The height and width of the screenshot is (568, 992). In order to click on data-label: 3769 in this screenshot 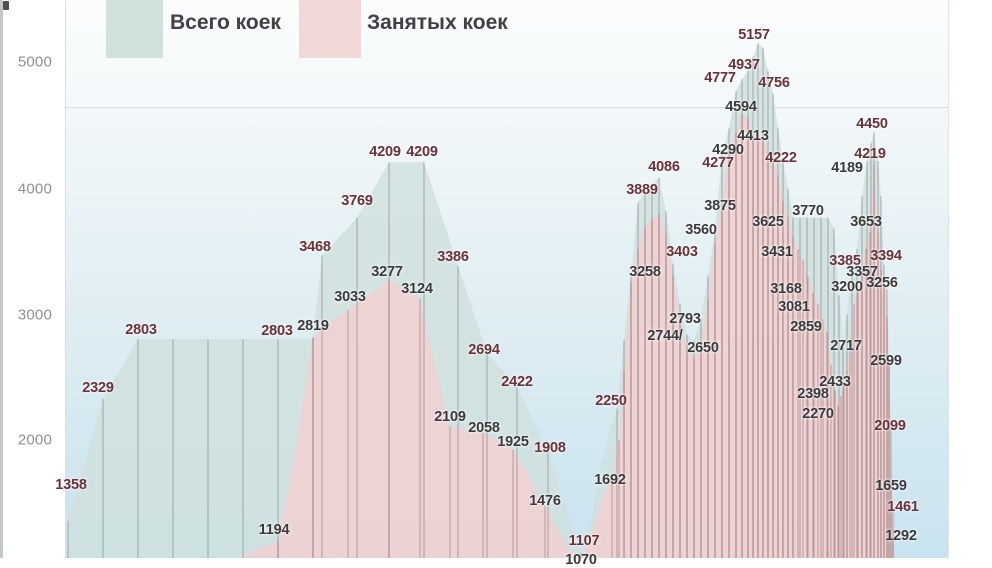, I will do `click(357, 201)`.